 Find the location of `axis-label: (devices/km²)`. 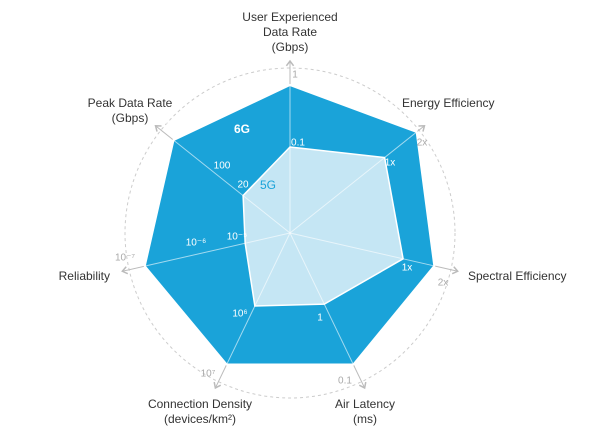

axis-label: (devices/km²) is located at coordinates (200, 419).